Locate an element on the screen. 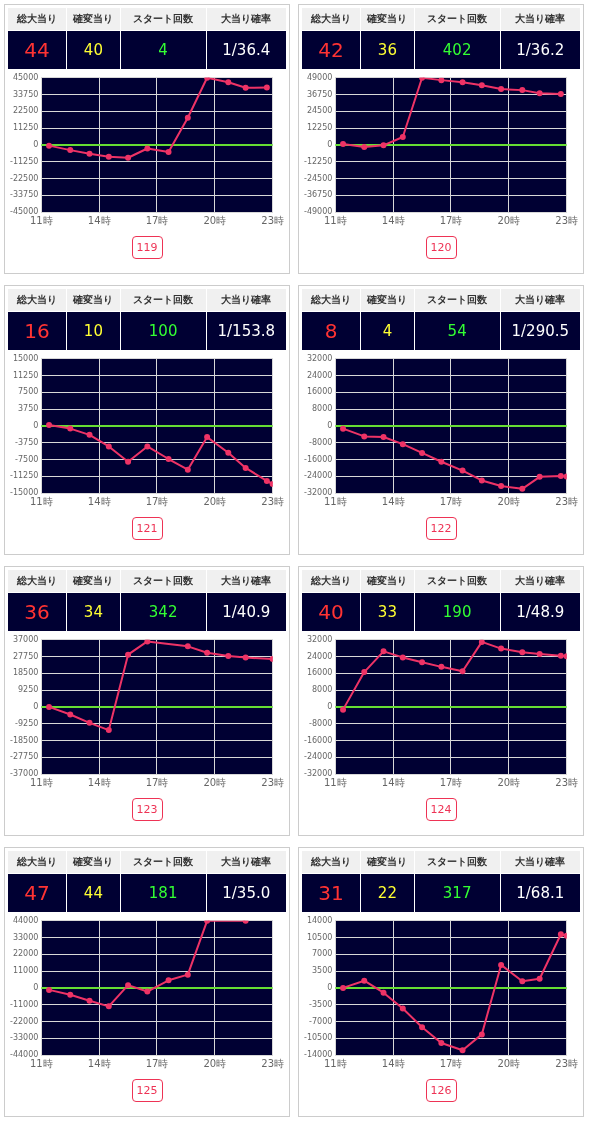 This screenshot has height=1132, width=592. y-tick-label: -15000 is located at coordinates (24, 493).